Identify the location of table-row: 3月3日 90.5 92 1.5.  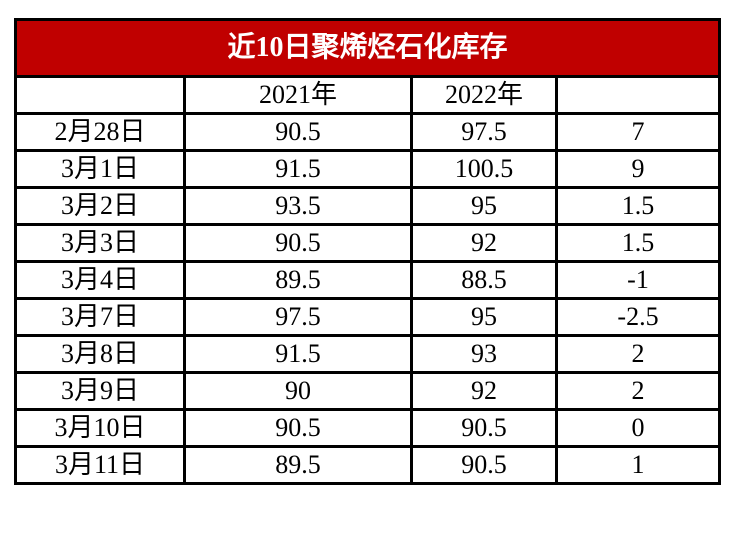
(367, 243).